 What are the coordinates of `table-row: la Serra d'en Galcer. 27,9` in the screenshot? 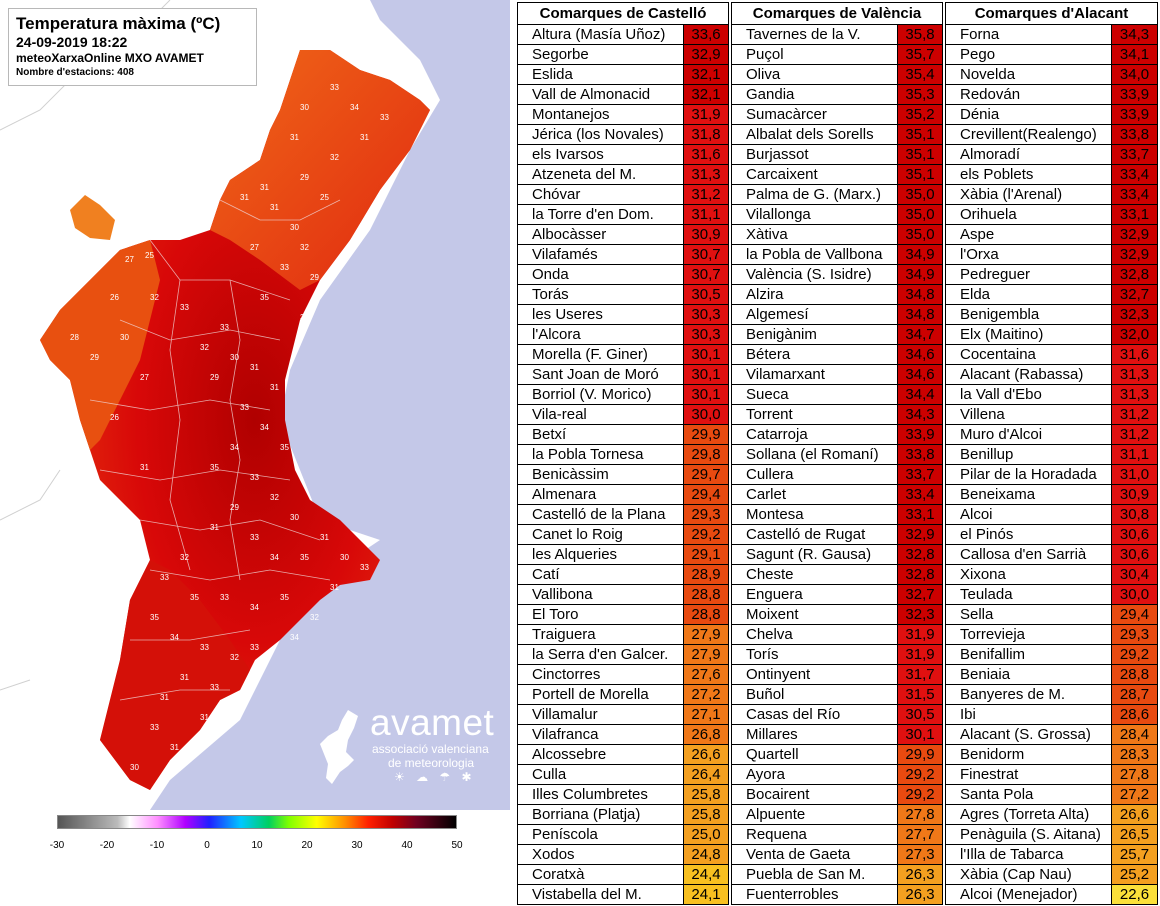 It's located at (623, 654).